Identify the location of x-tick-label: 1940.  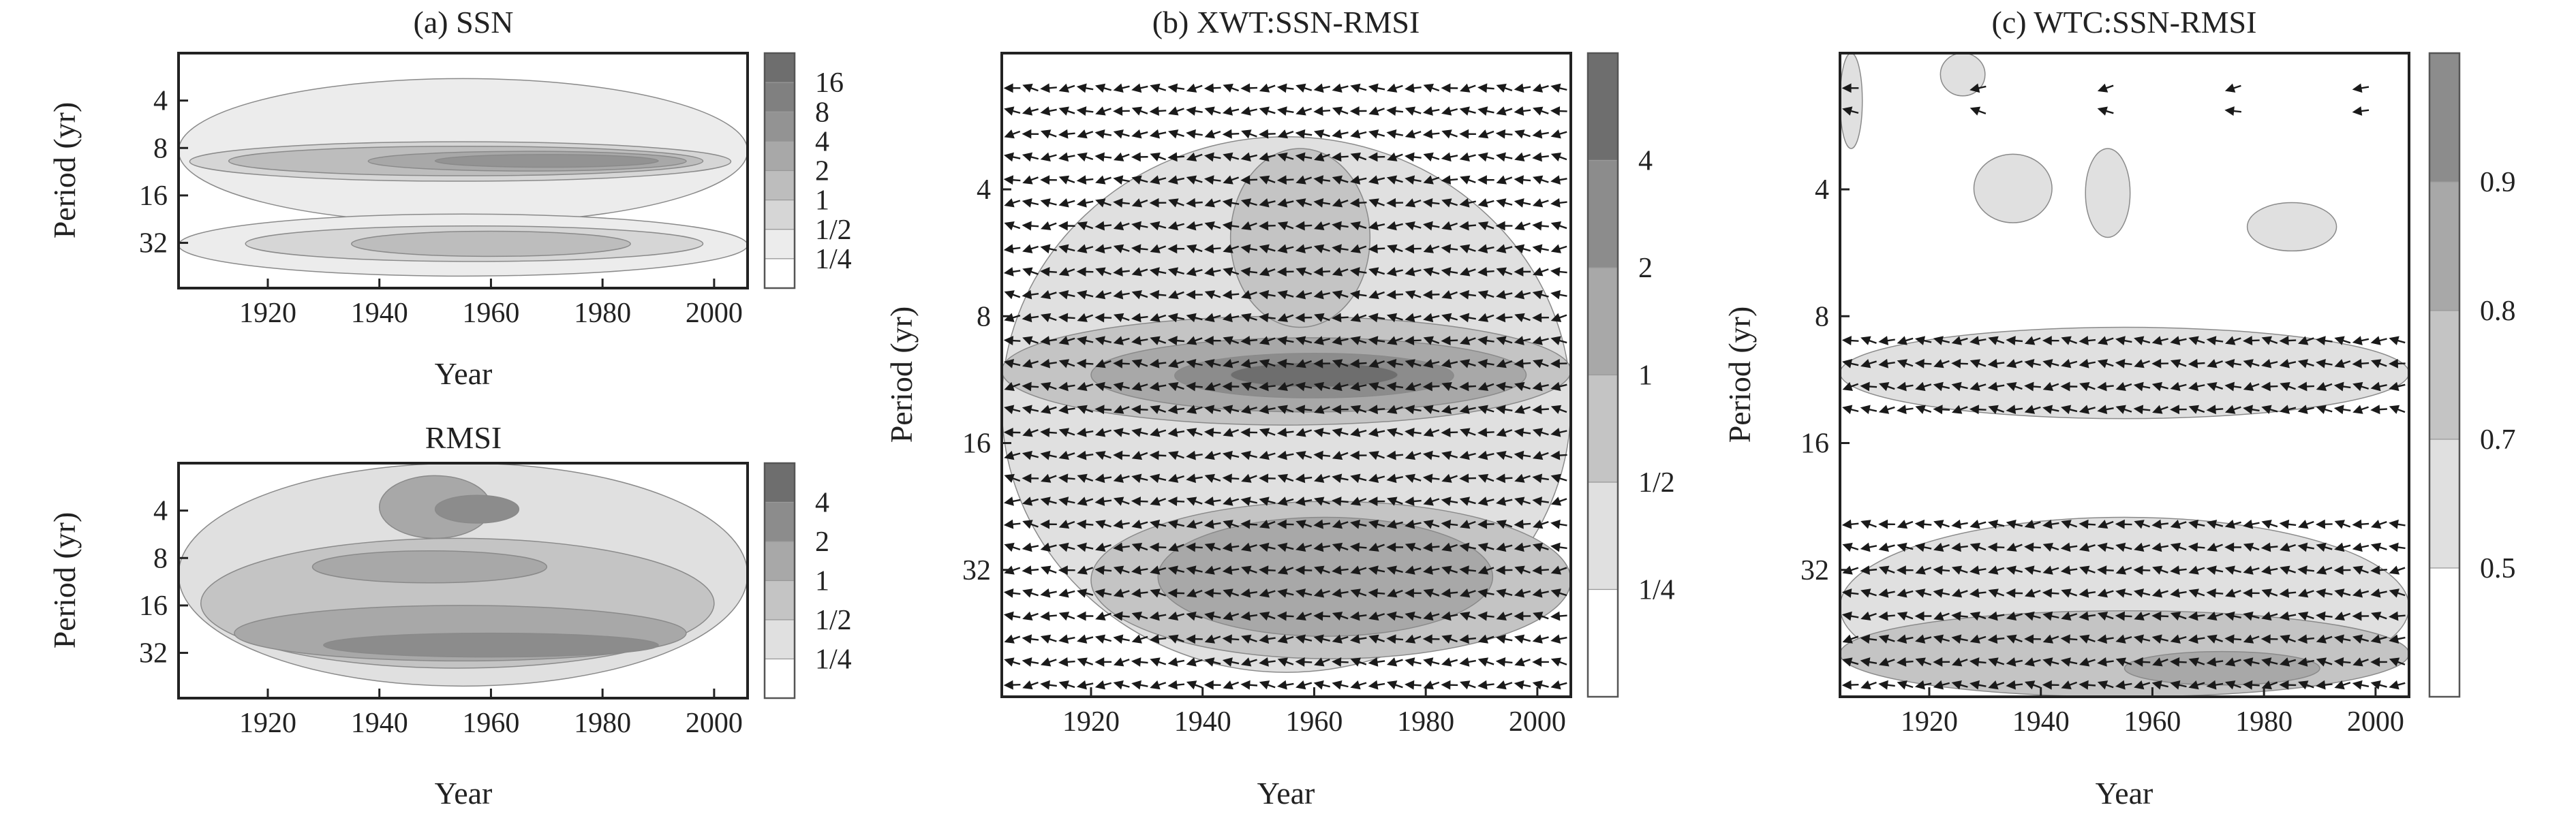
(379, 723).